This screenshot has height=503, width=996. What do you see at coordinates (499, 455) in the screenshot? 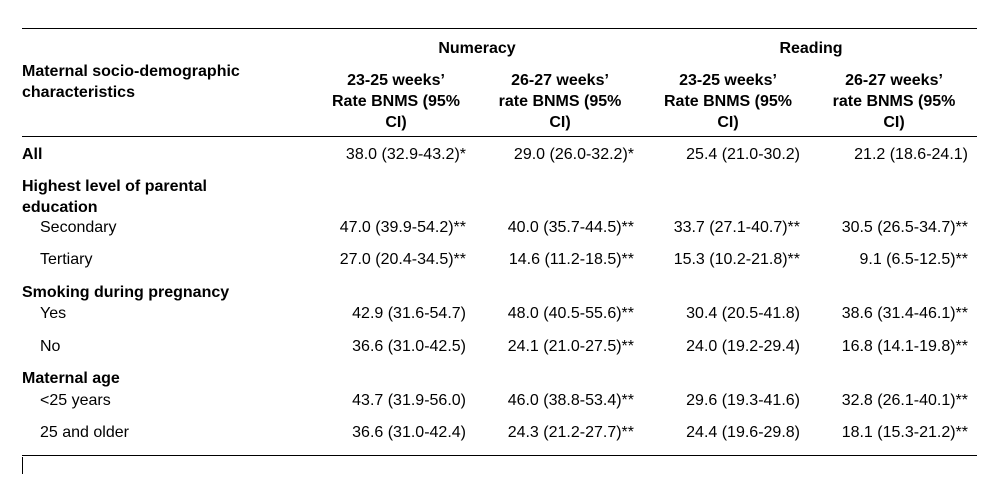
I see `table-bottom-rule` at bounding box center [499, 455].